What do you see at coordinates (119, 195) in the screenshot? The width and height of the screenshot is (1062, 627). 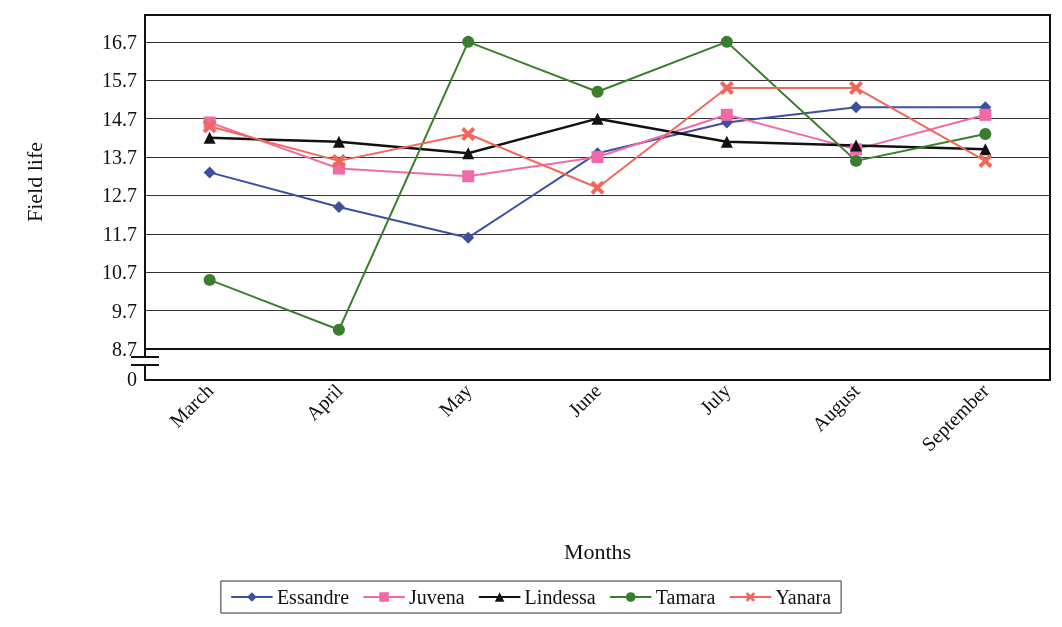 I see `y-tick-label: 12.7` at bounding box center [119, 195].